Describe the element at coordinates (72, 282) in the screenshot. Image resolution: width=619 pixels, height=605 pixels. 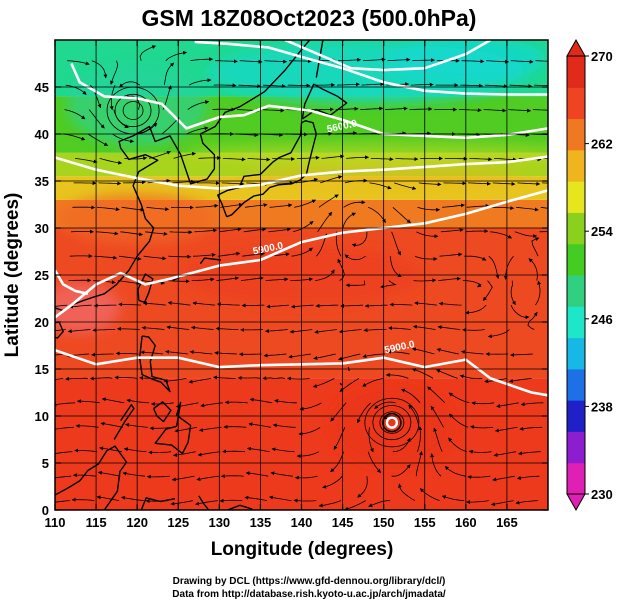
I see `height-contour` at that location.